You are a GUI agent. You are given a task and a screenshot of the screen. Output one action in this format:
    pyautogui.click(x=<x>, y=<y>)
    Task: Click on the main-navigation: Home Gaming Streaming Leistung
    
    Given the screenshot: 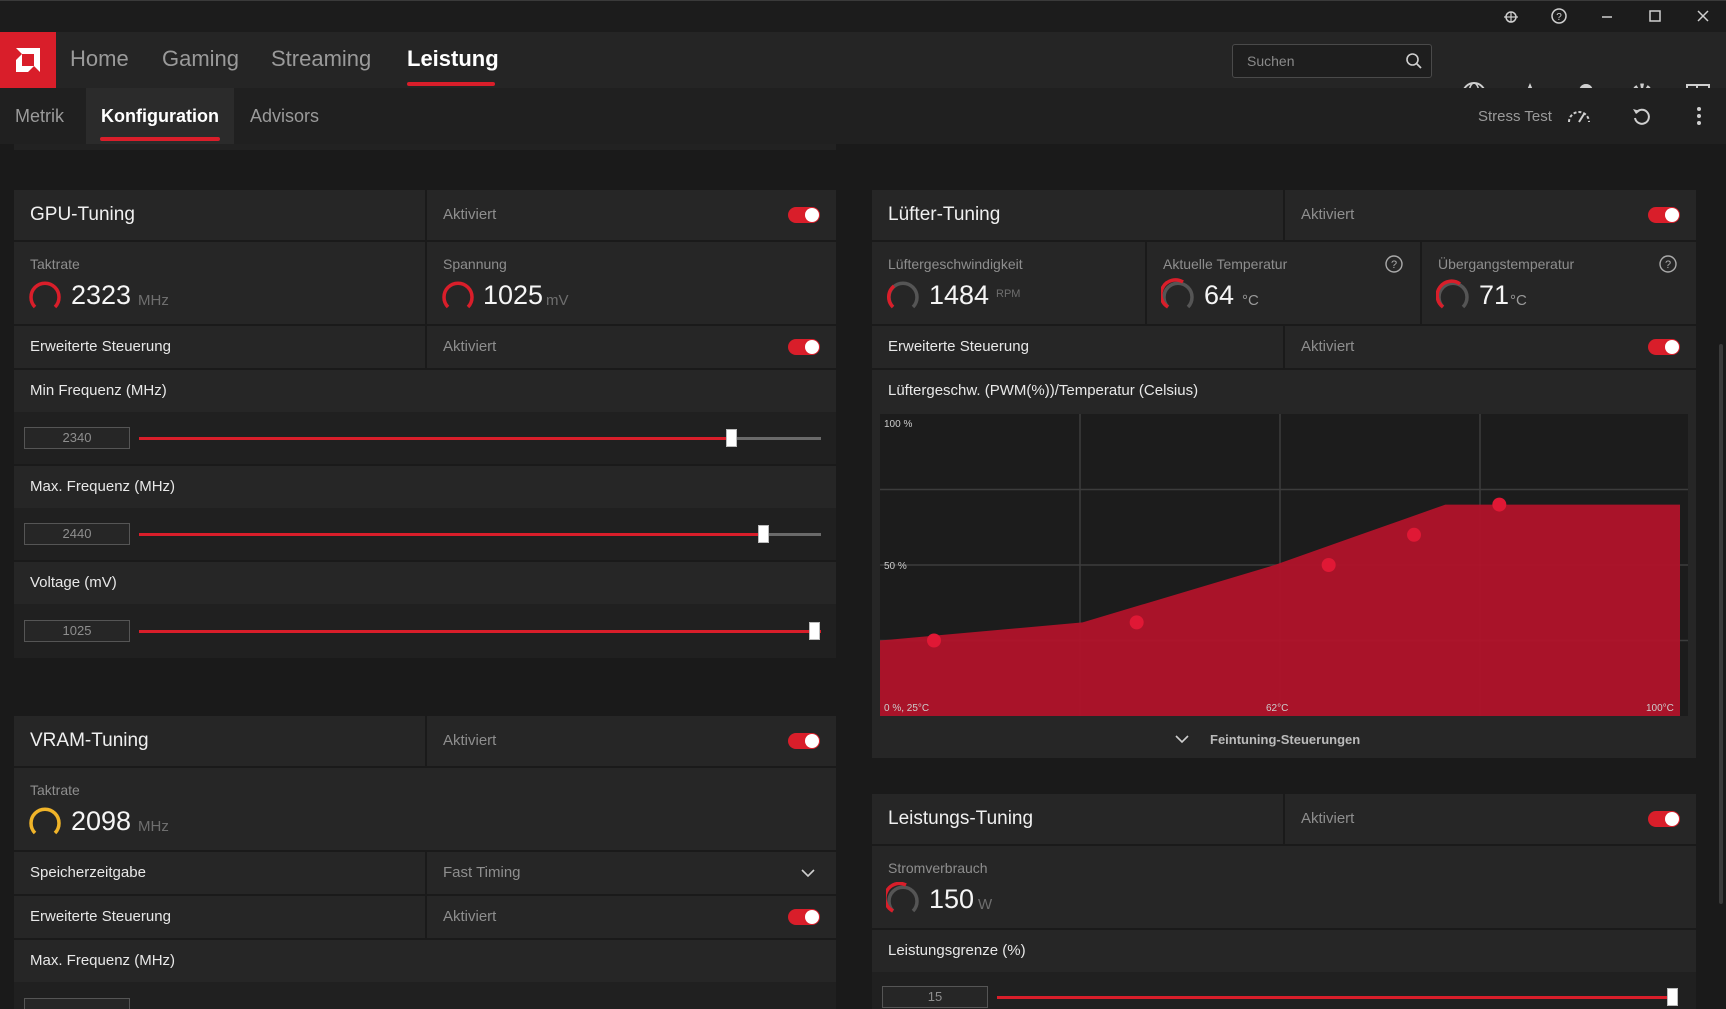 What is the action you would take?
    pyautogui.click(x=863, y=69)
    